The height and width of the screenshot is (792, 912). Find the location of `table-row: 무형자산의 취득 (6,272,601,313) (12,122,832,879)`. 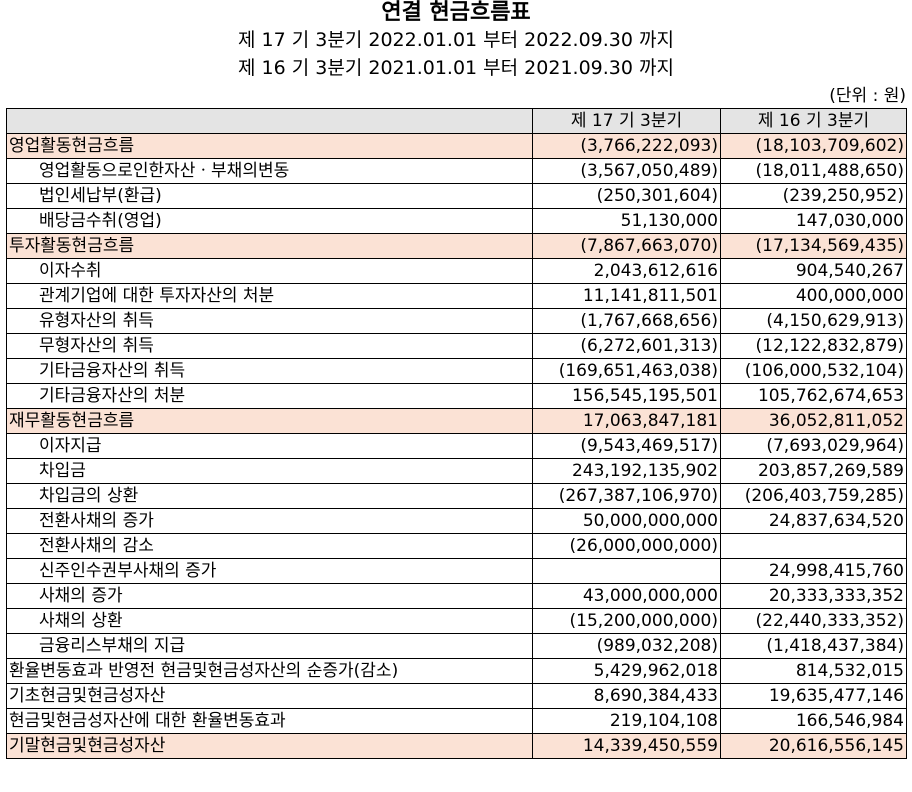

table-row: 무형자산의 취득 (6,272,601,313) (12,122,832,879) is located at coordinates (456, 346).